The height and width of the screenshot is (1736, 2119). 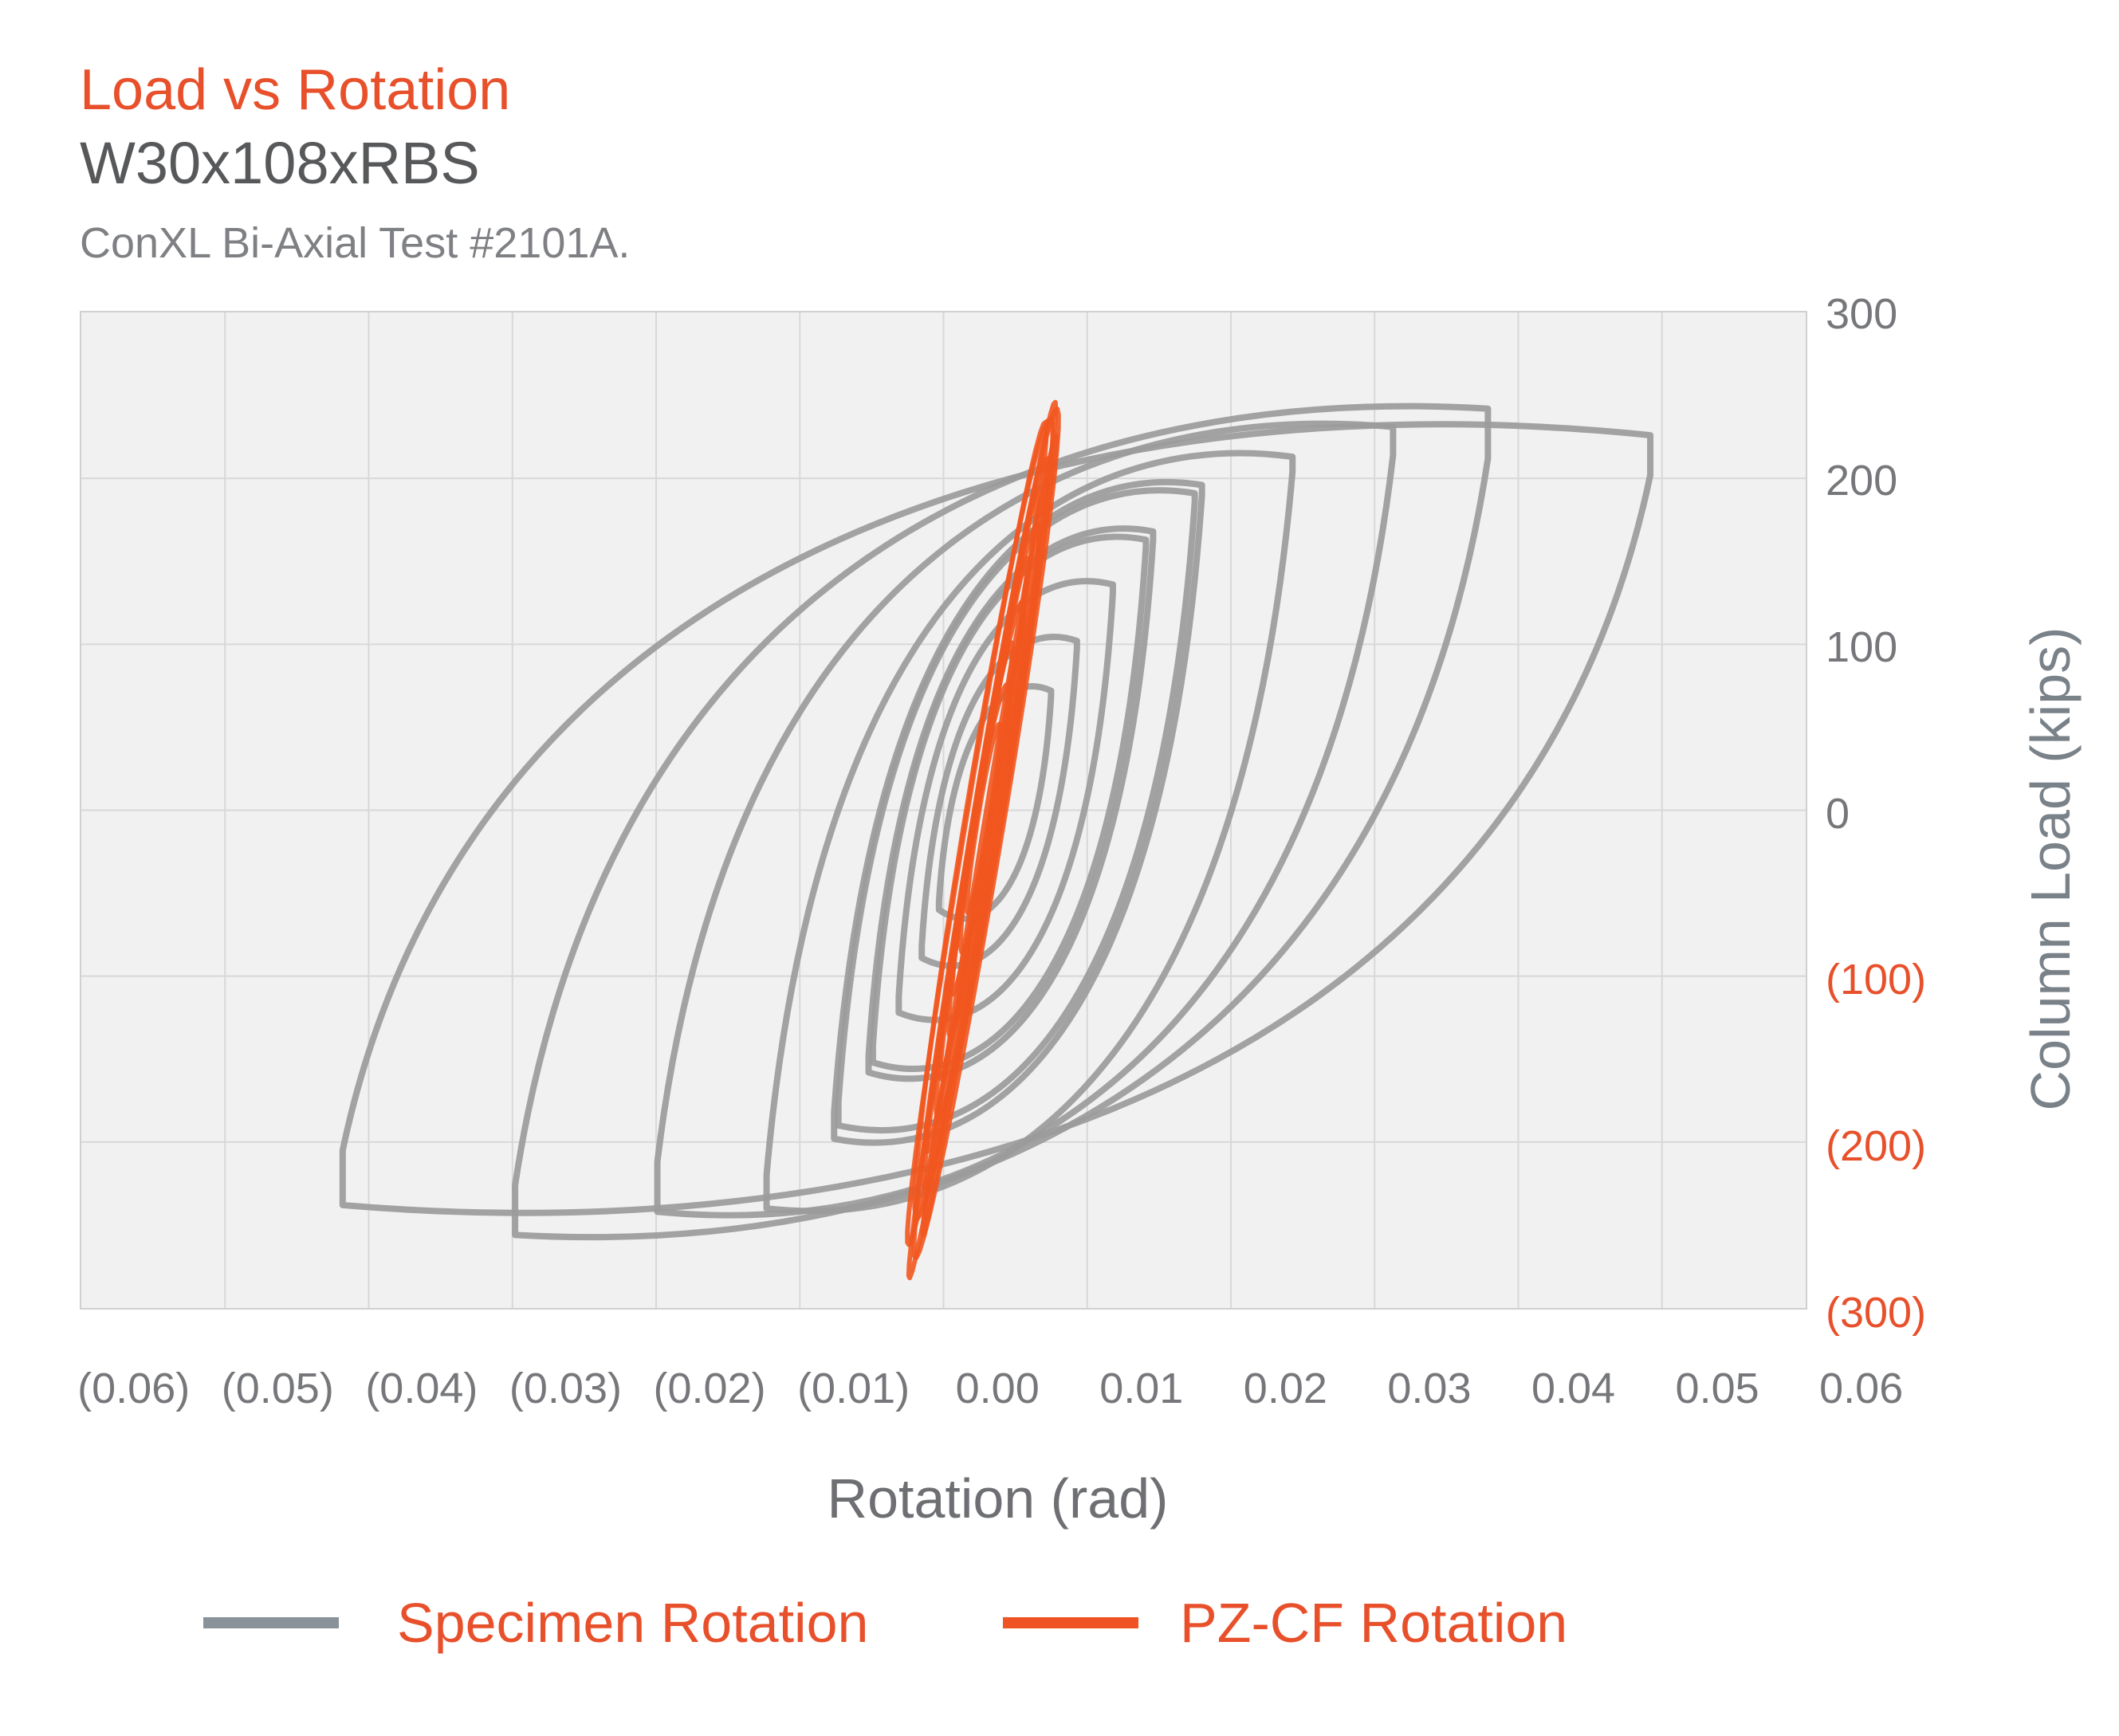 What do you see at coordinates (421, 1388) in the screenshot?
I see `x-tick-label: (0.04)` at bounding box center [421, 1388].